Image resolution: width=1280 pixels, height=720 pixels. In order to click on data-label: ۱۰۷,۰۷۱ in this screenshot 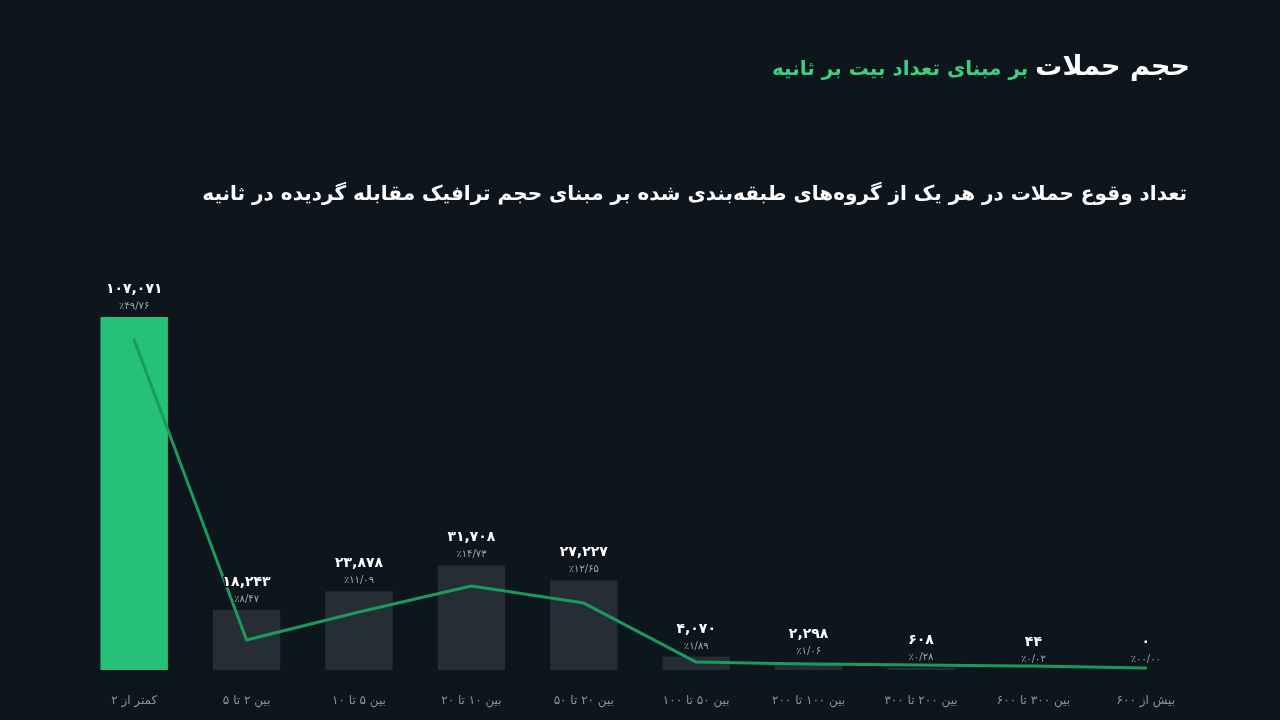, I will do `click(134, 288)`.